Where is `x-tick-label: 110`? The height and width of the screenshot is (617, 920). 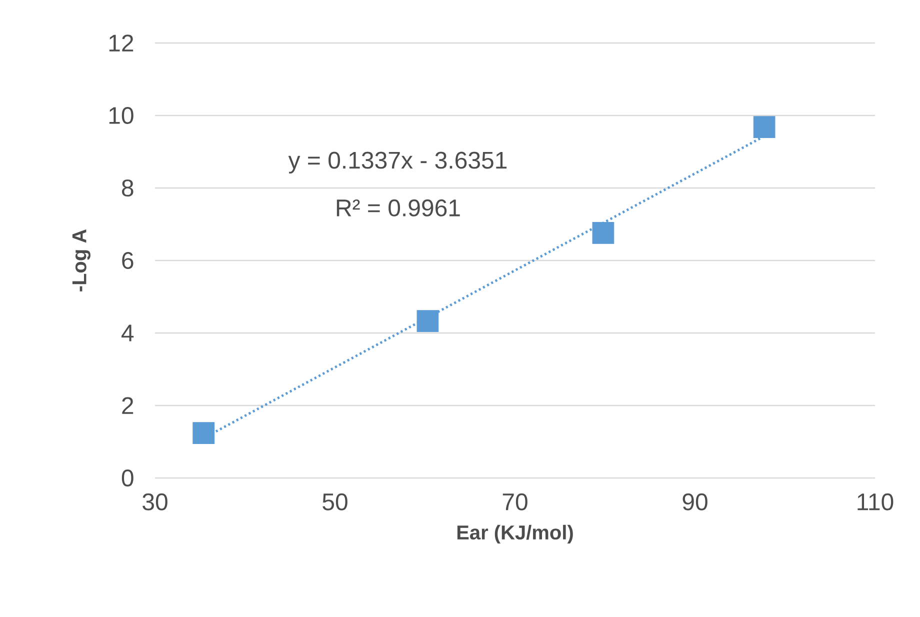 x-tick-label: 110 is located at coordinates (876, 501).